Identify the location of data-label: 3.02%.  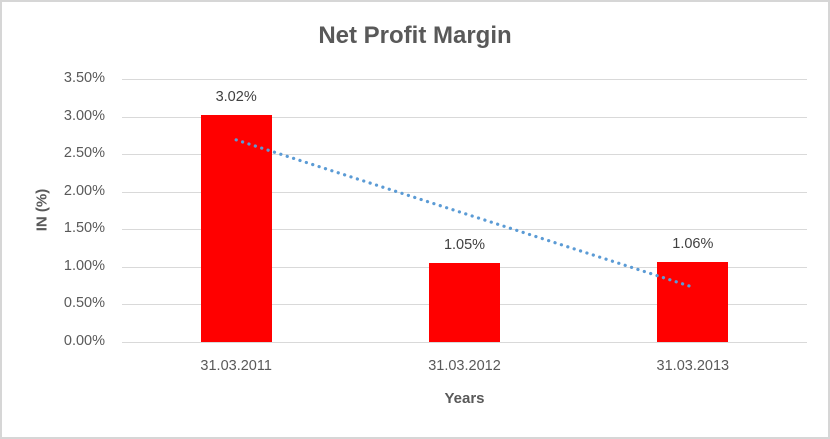
(236, 97).